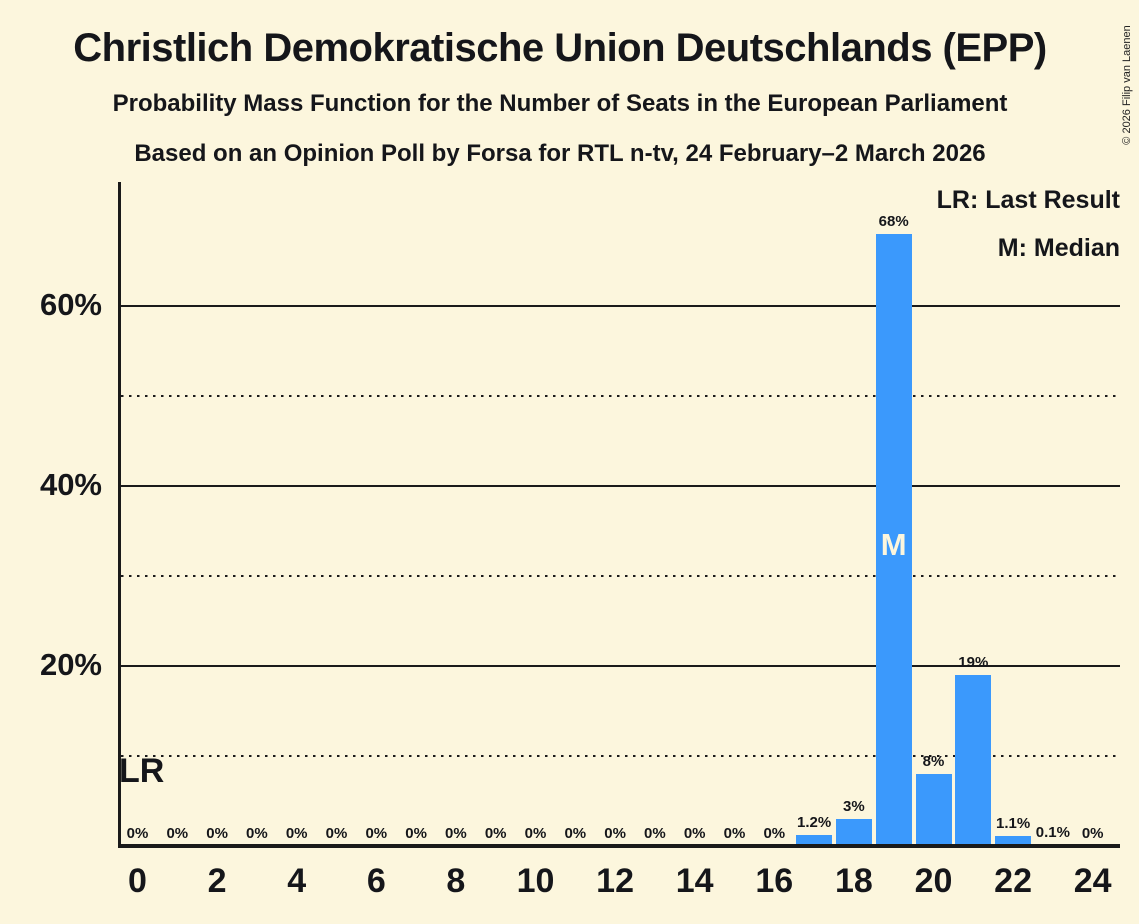 The image size is (1139, 924). What do you see at coordinates (619, 846) in the screenshot?
I see `x-axis-line` at bounding box center [619, 846].